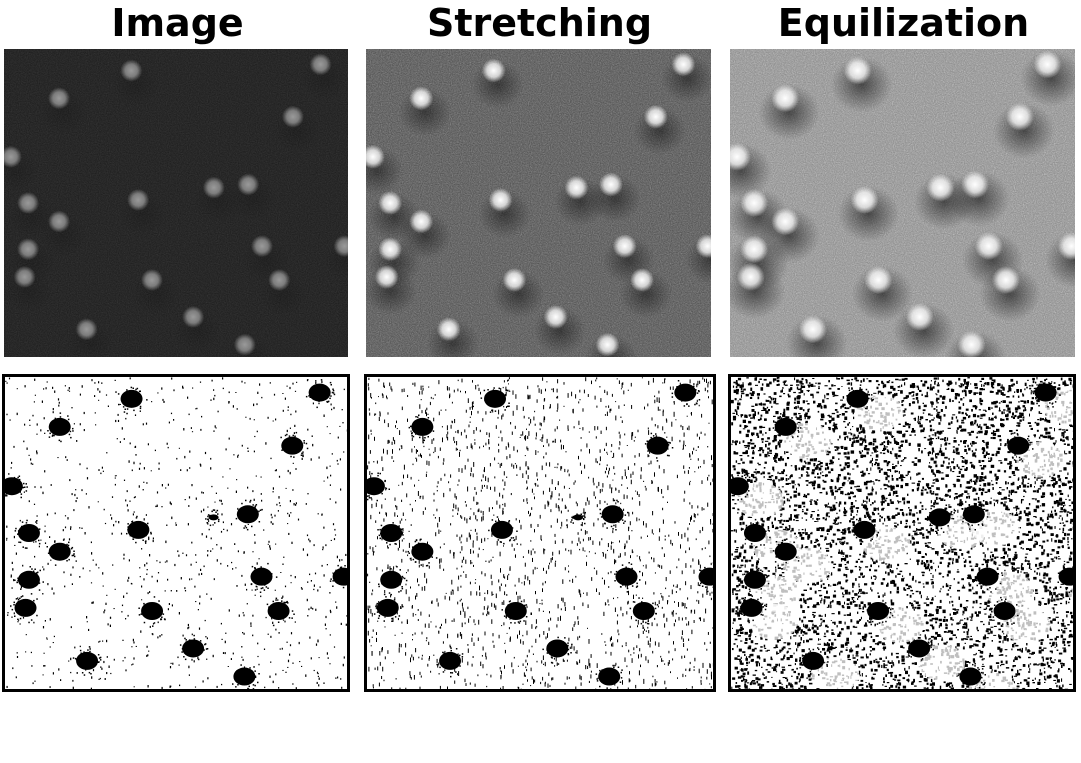 The height and width of the screenshot is (763, 1081). I want to click on title-stretching: Stretching, so click(539, 23).